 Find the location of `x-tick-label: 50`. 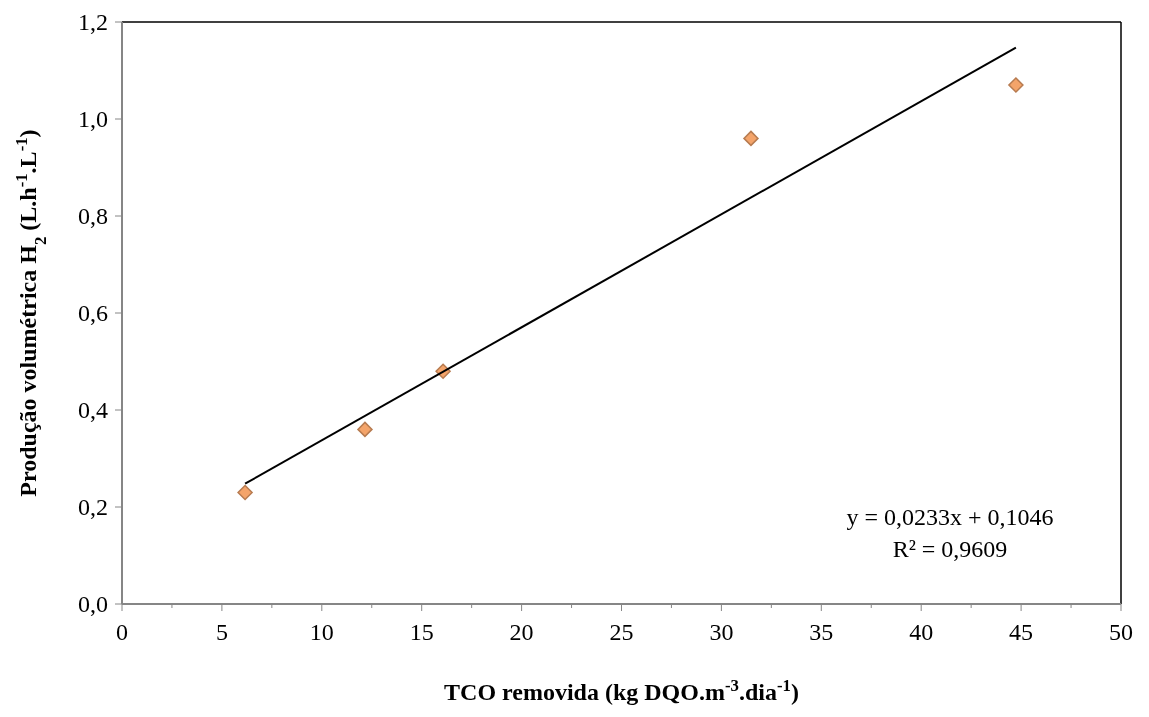

x-tick-label: 50 is located at coordinates (1121, 632).